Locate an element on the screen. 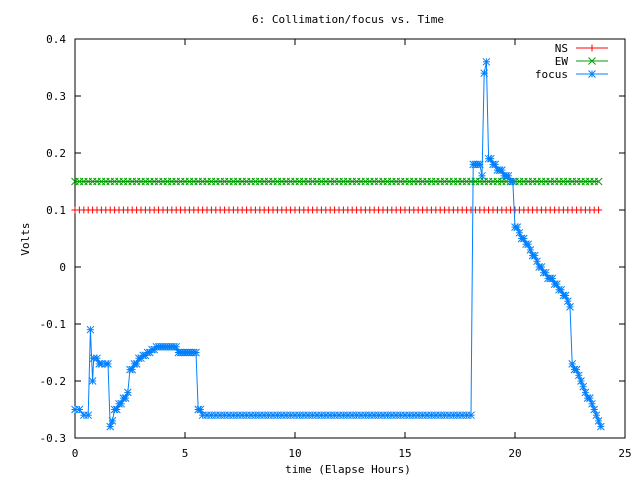  series-ns is located at coordinates (337, 210).